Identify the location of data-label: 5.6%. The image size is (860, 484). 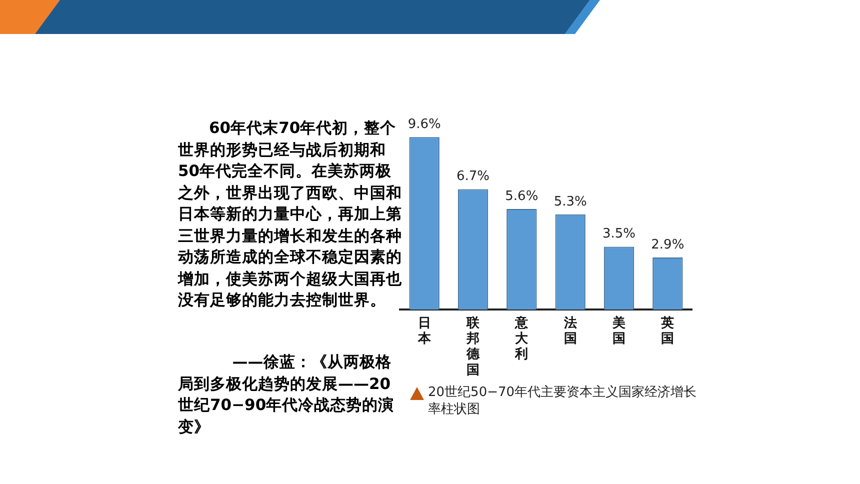
(521, 196).